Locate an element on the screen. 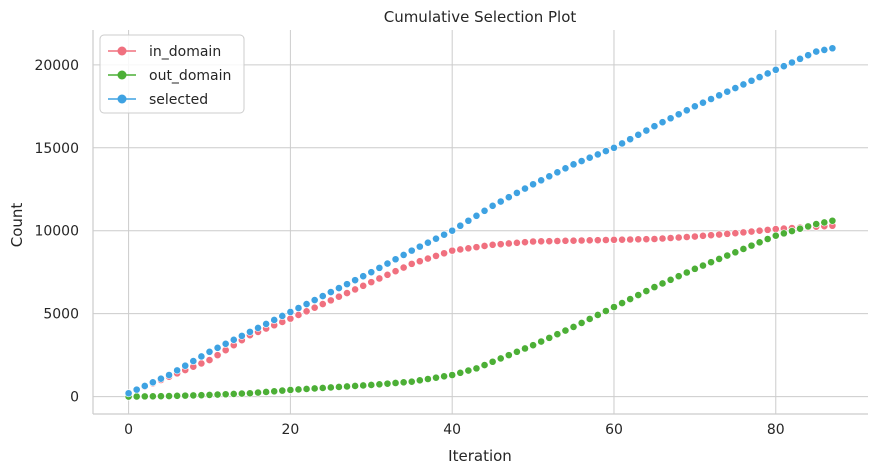  legend-item-selected: selected is located at coordinates (158, 100).